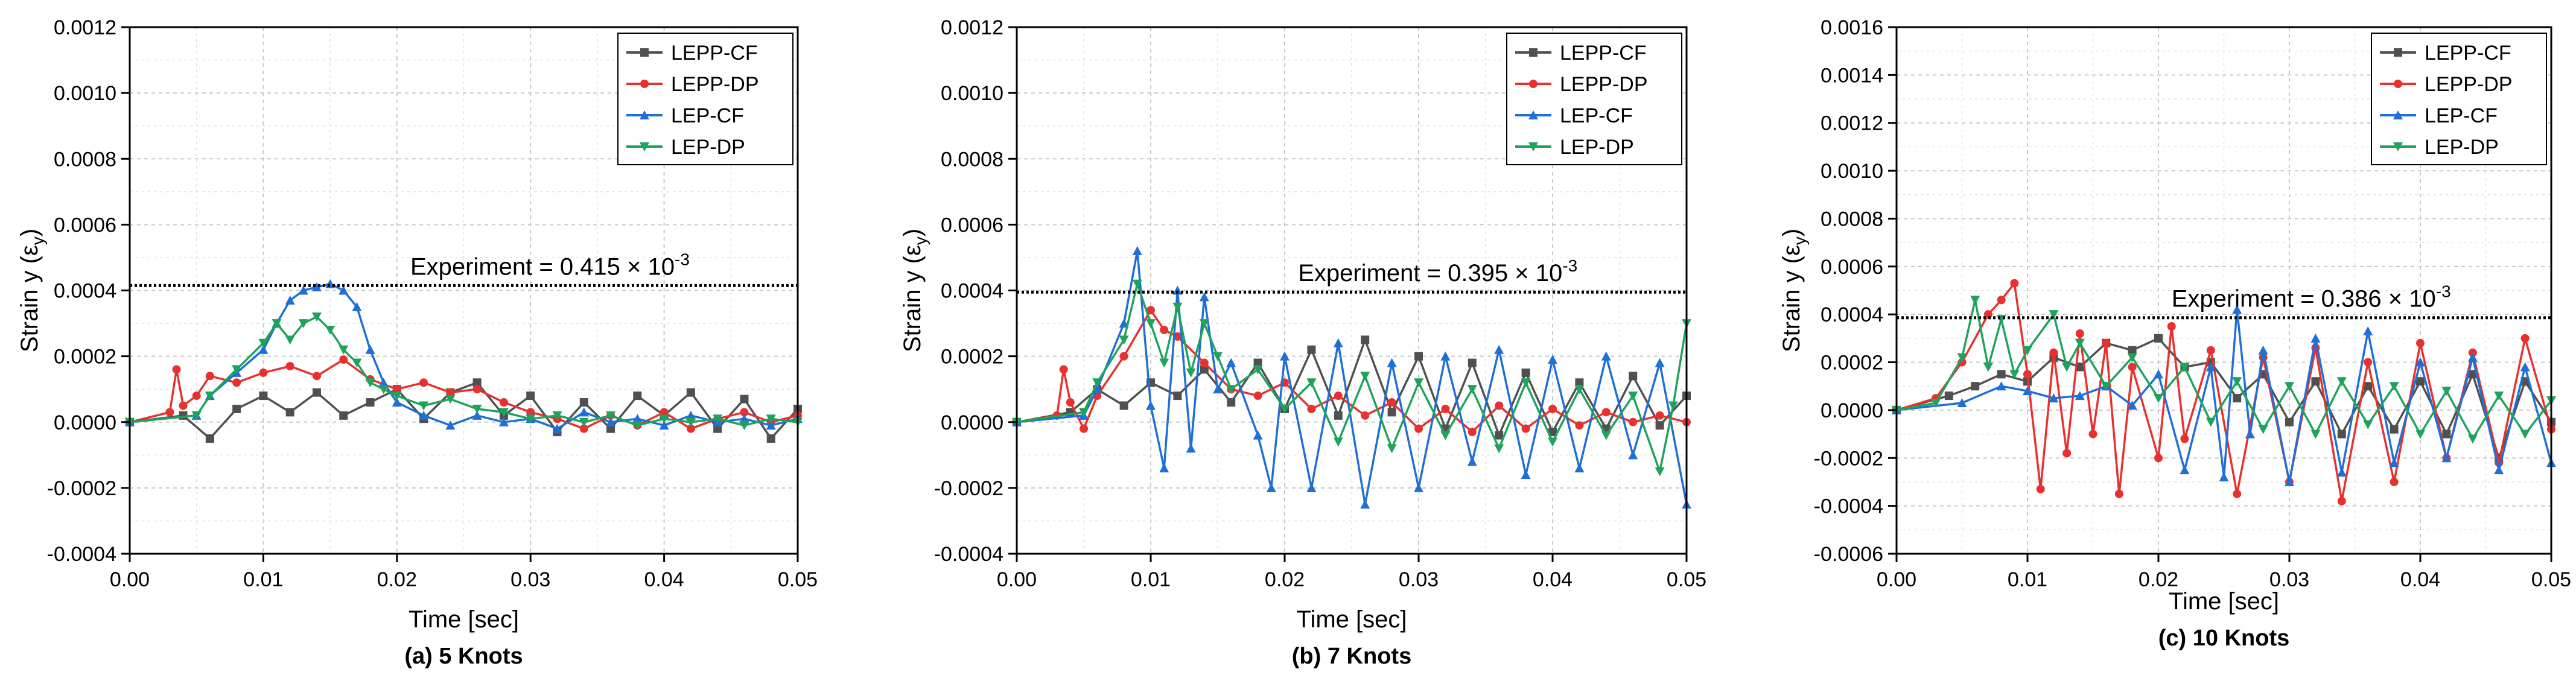 The height and width of the screenshot is (675, 2576). I want to click on series-line-lepp-cf, so click(2224, 398).